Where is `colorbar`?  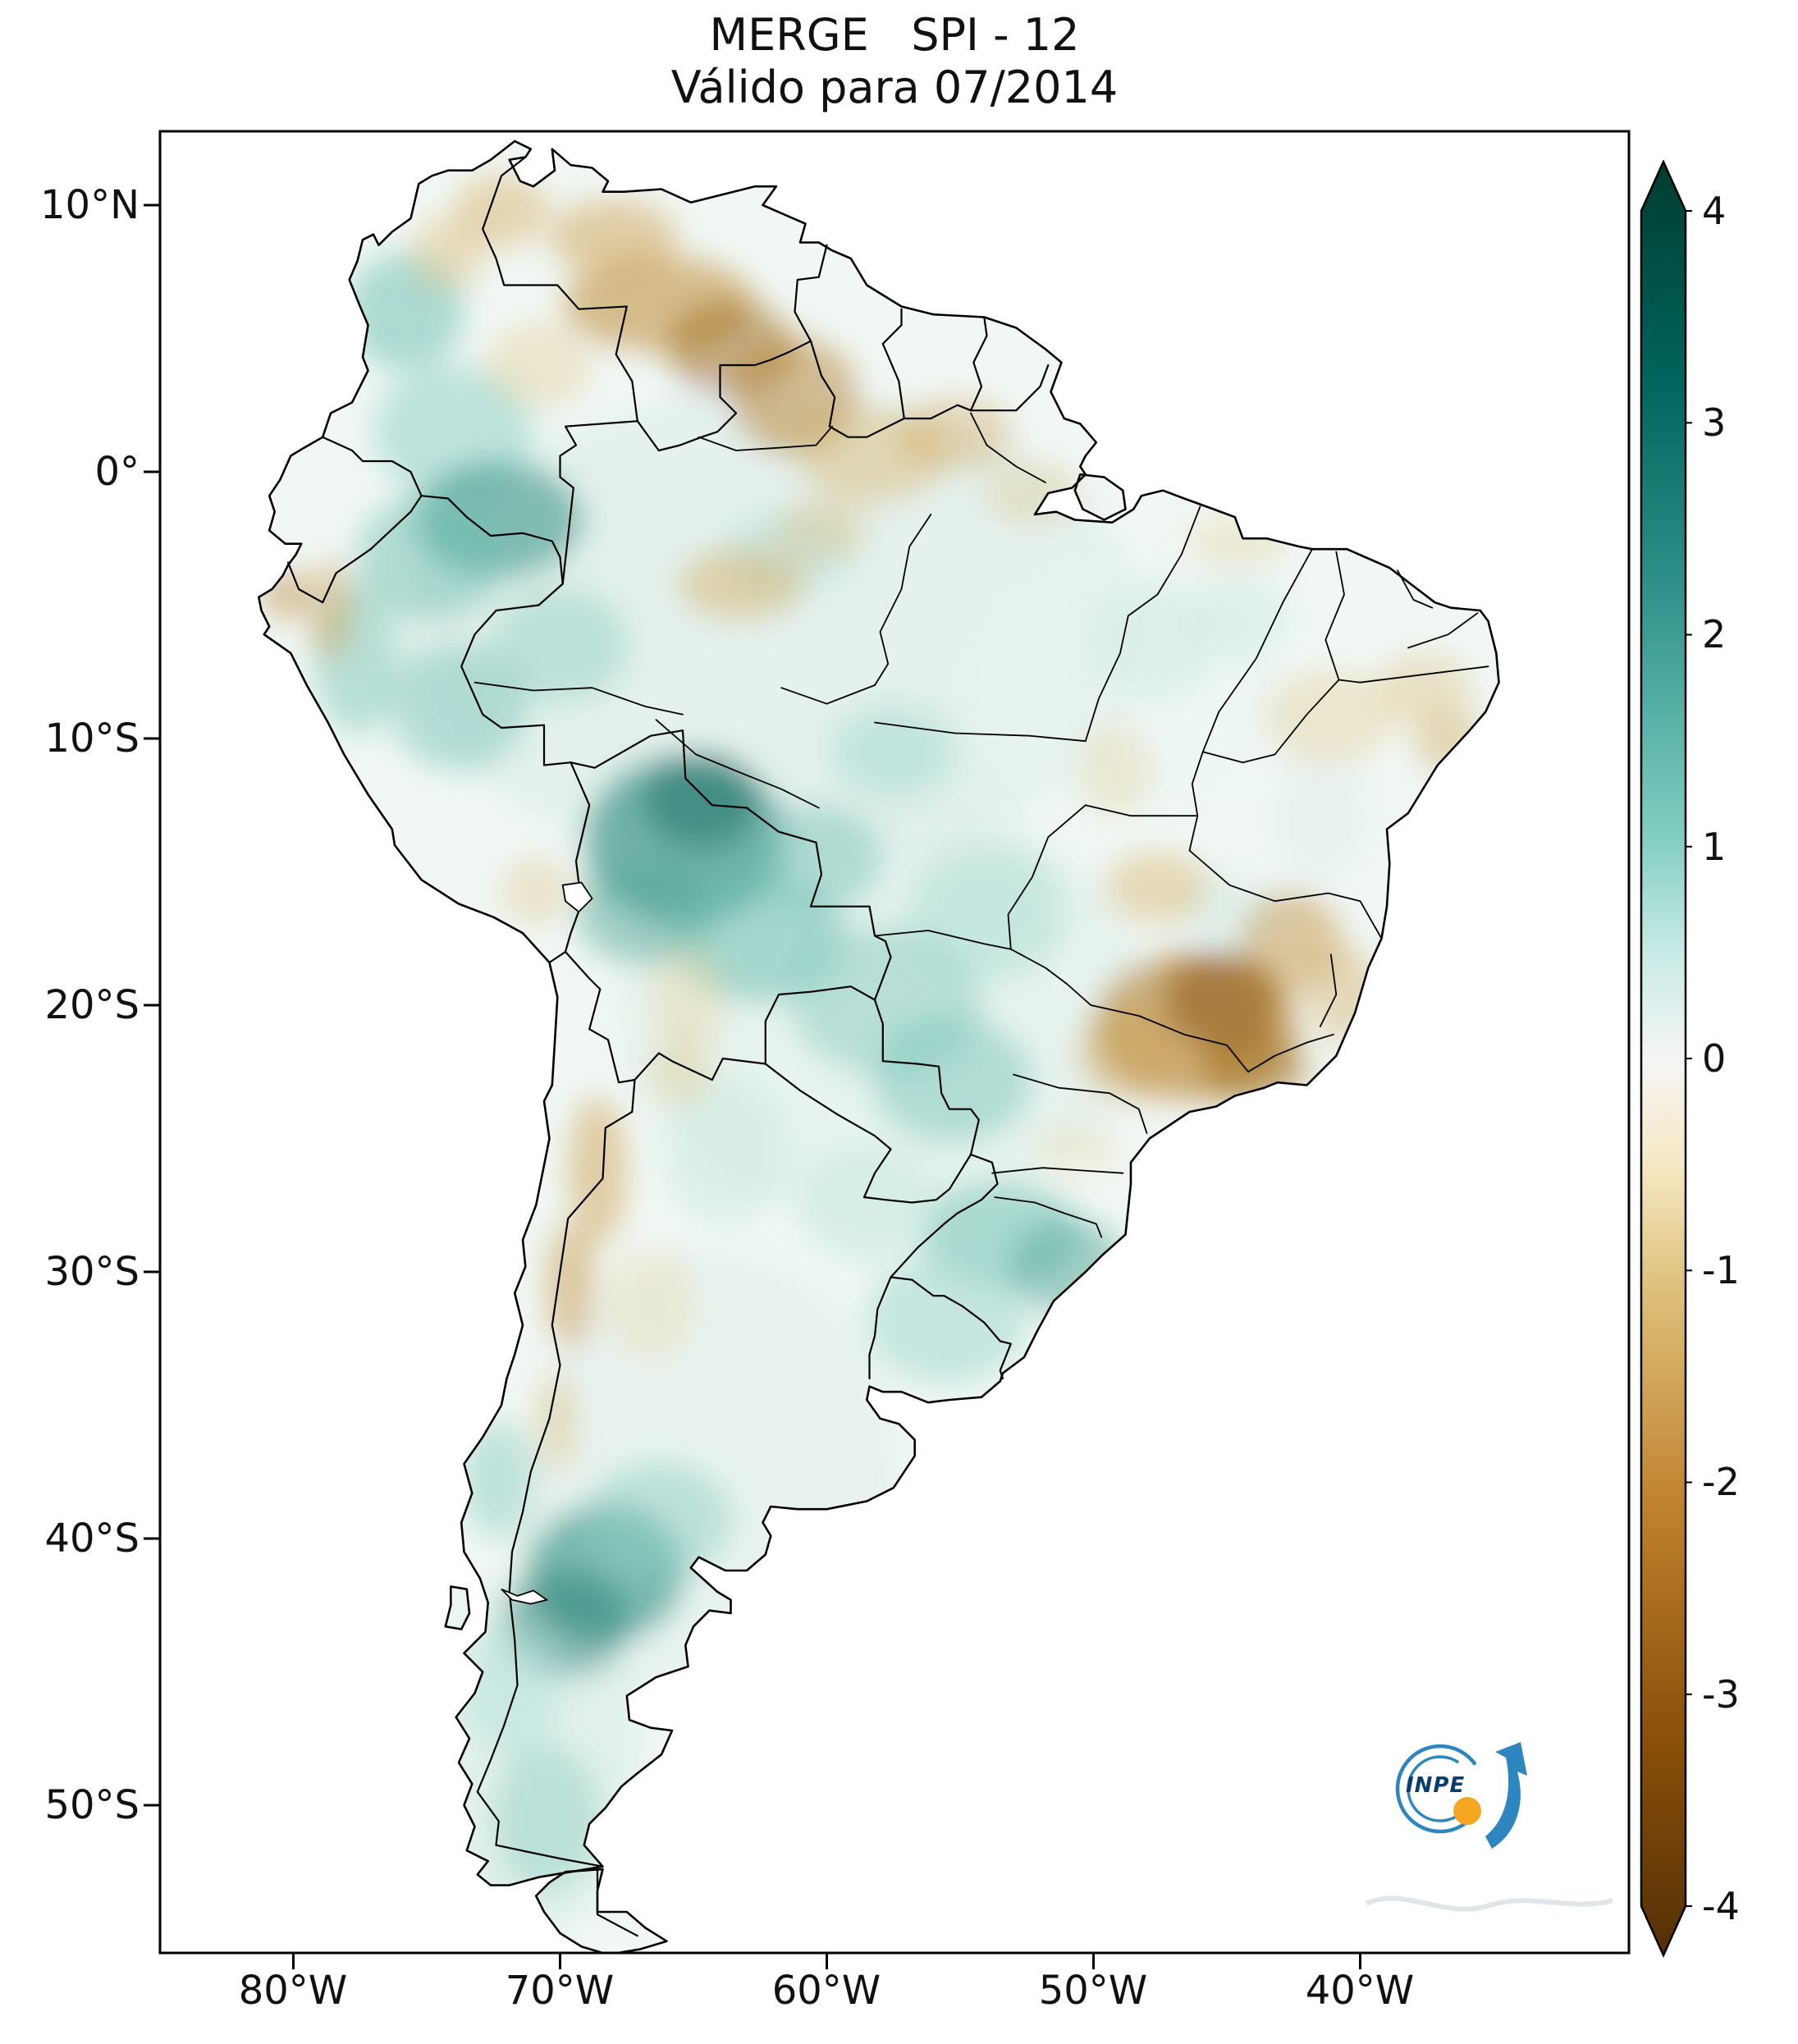 colorbar is located at coordinates (1666, 1059).